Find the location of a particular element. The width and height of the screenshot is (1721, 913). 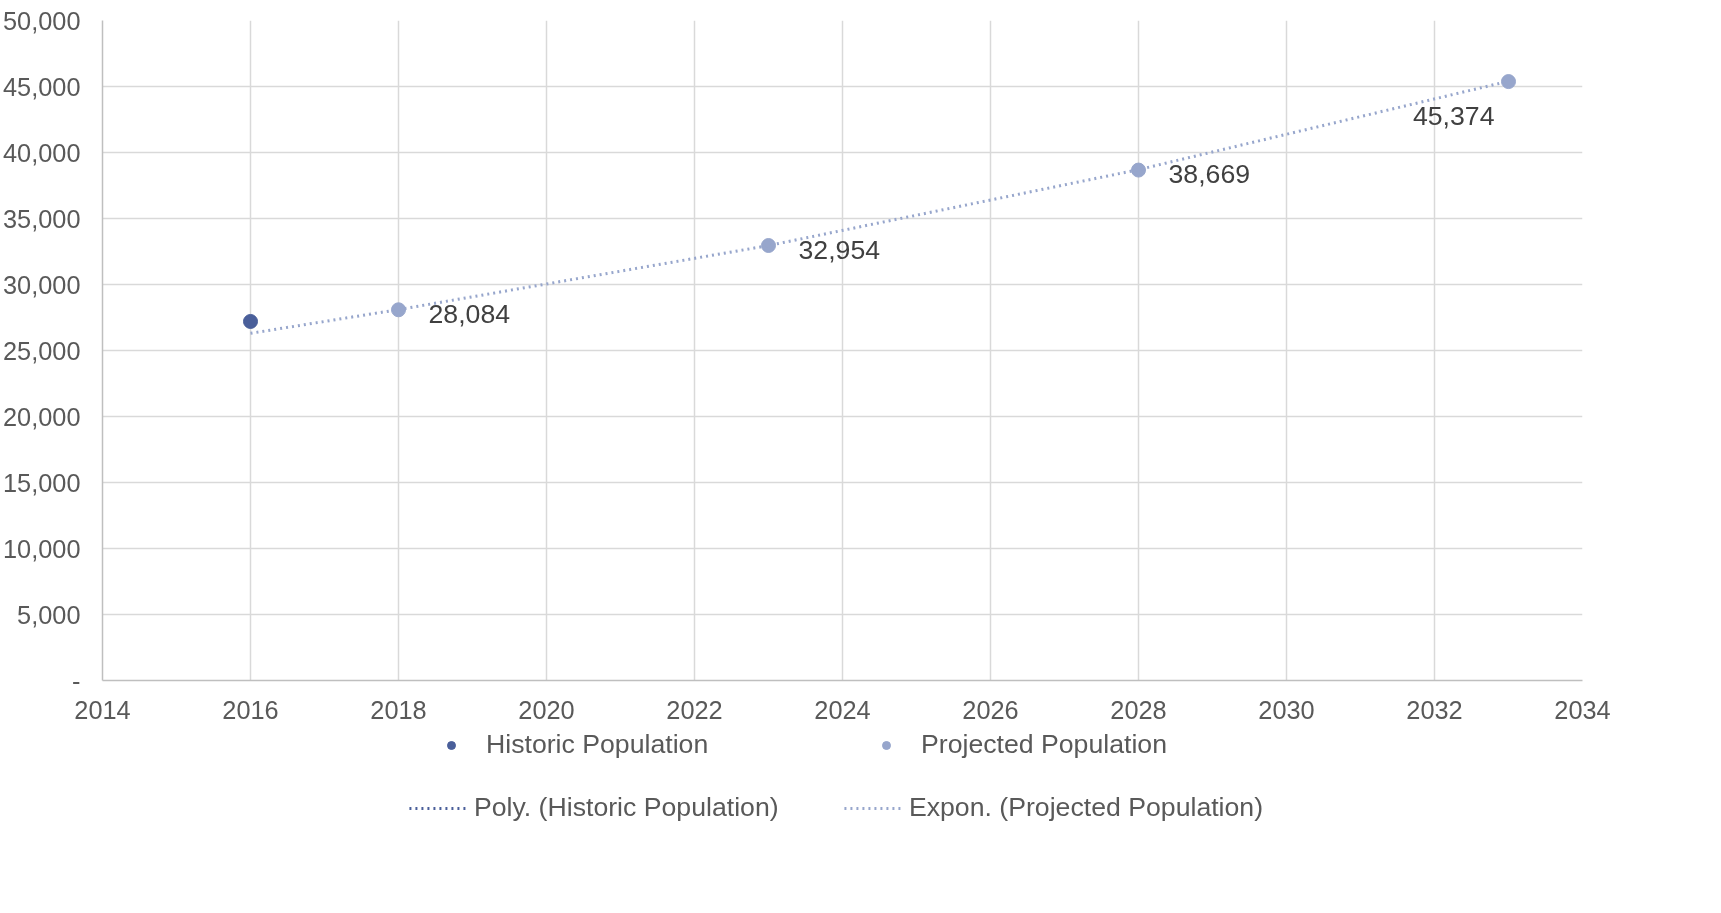

data-label: 45,374 is located at coordinates (1453, 115).